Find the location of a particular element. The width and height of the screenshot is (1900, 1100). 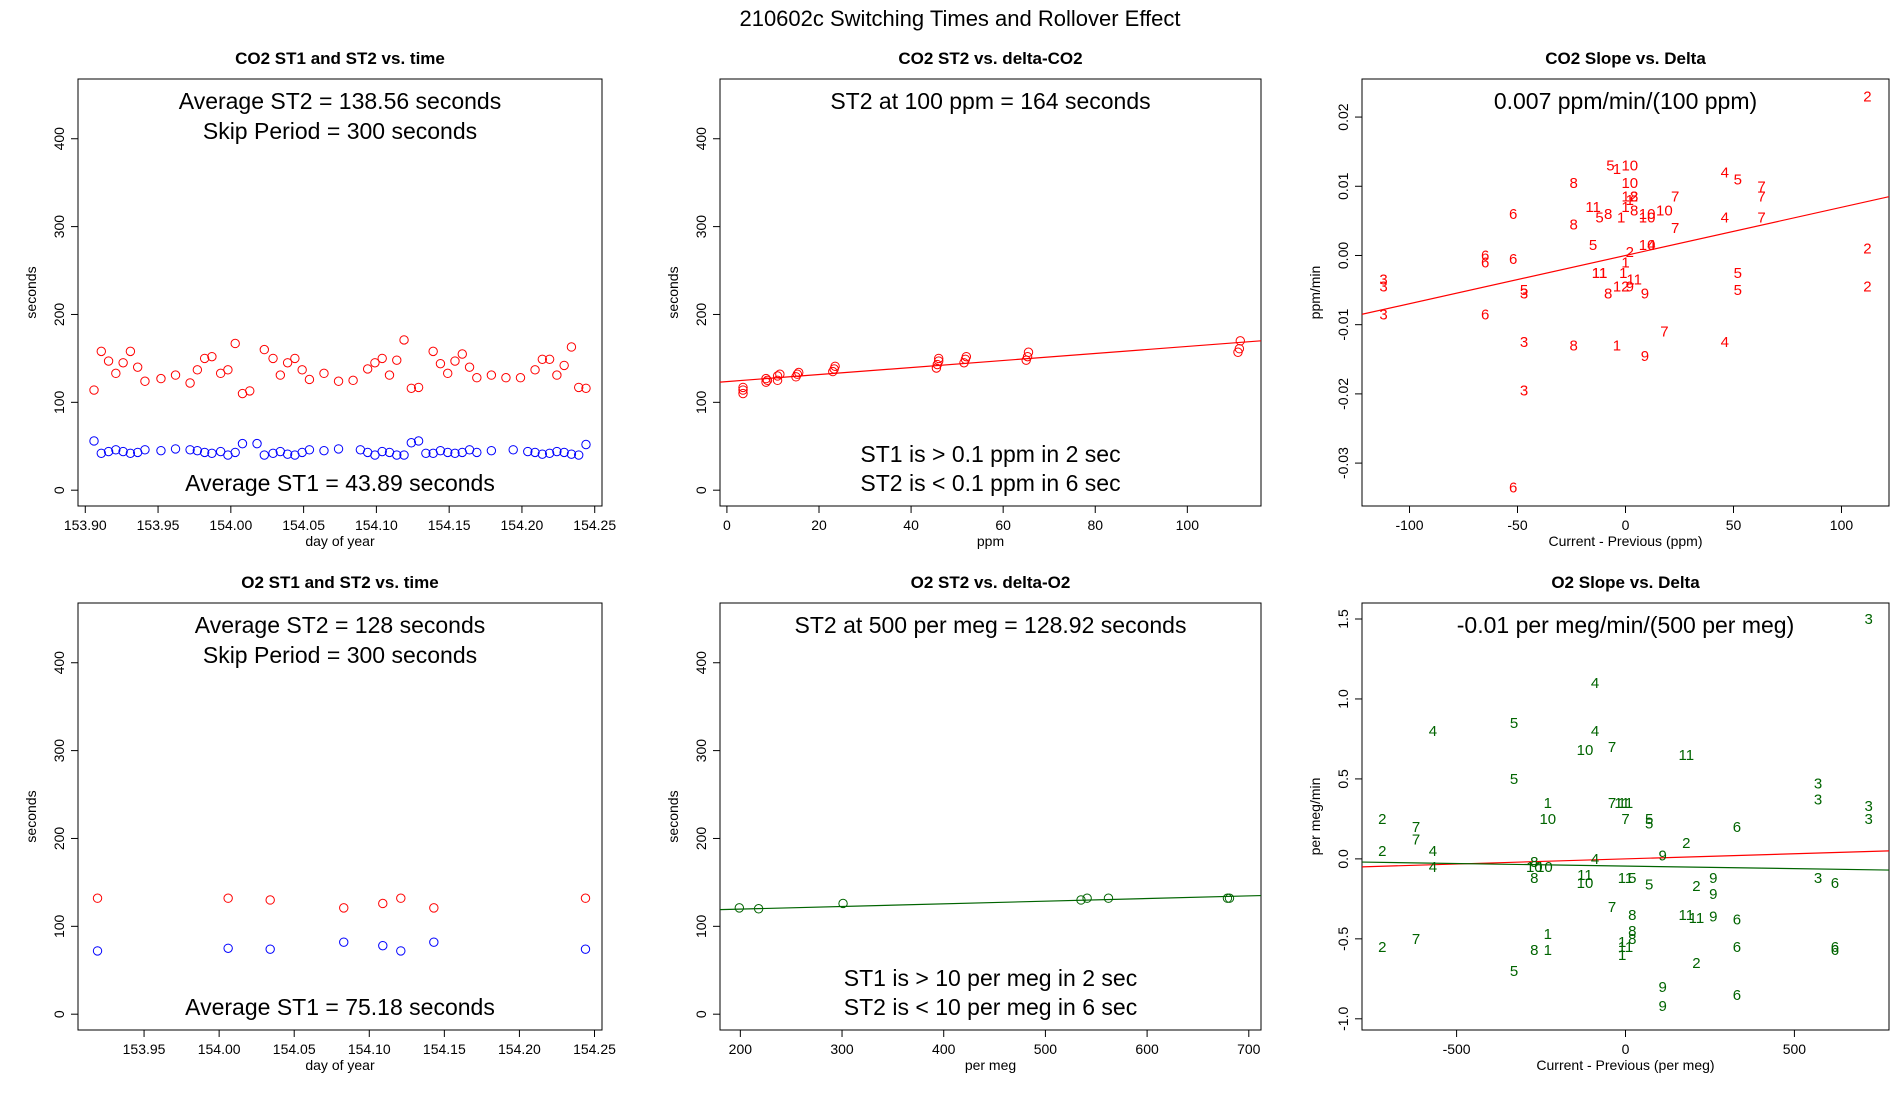

y-tick-label: 200 is located at coordinates (59, 315).